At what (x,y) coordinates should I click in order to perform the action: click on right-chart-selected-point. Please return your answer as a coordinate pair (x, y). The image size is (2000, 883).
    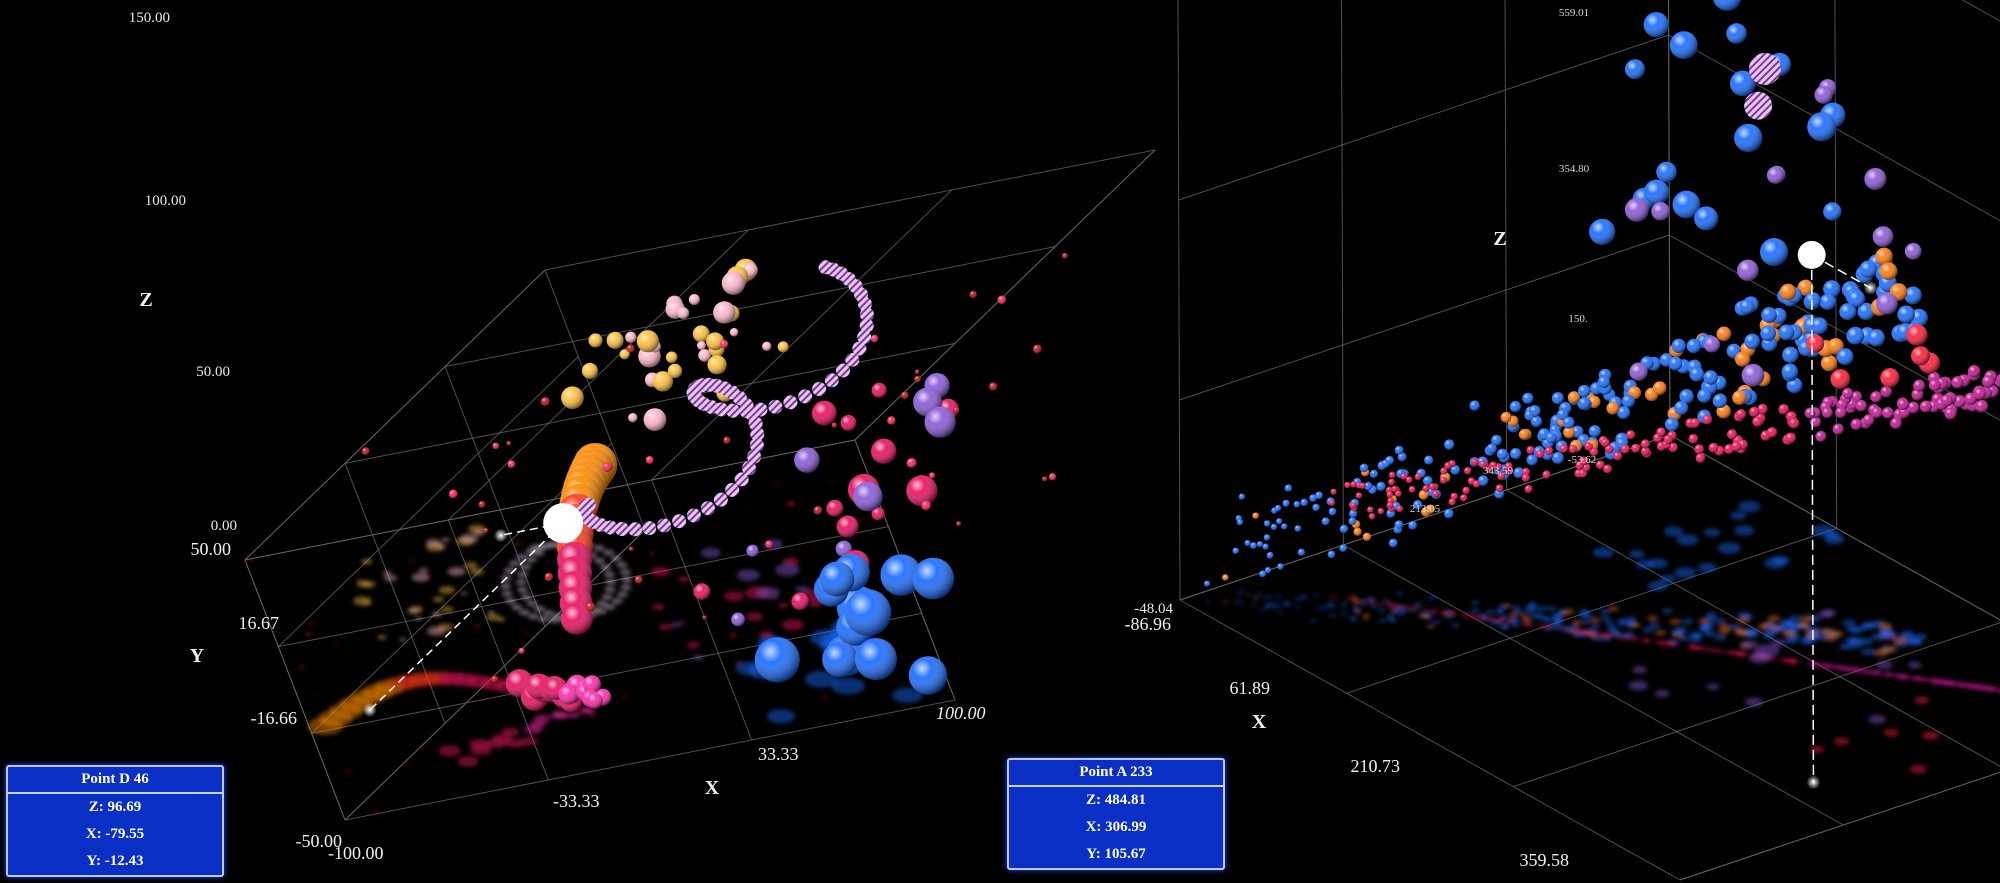
    Looking at the image, I should click on (1837, 515).